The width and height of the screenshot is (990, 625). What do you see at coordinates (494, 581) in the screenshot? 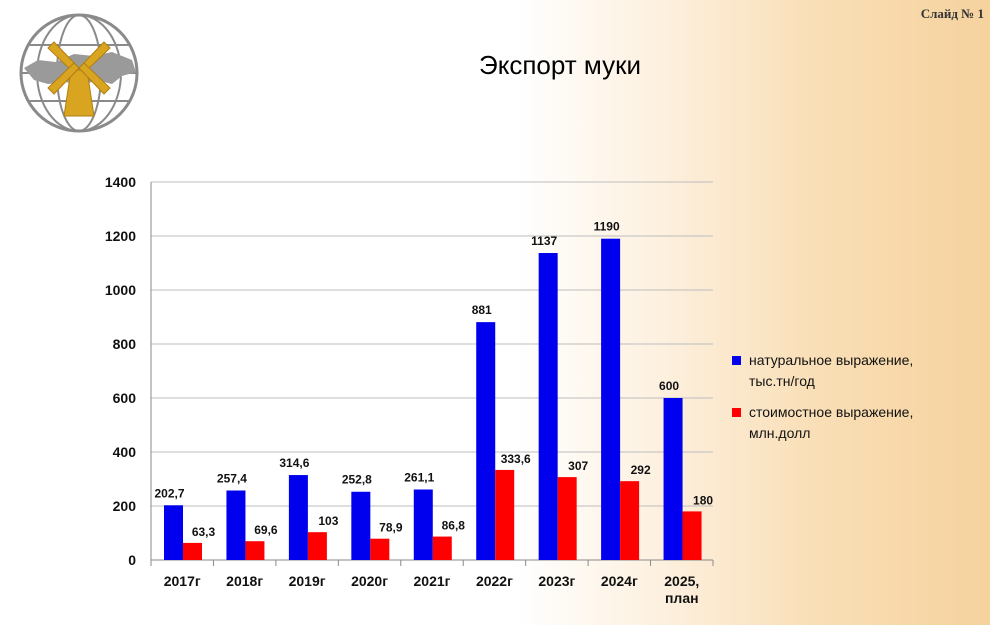
I see `x-tick-label: 2022г` at bounding box center [494, 581].